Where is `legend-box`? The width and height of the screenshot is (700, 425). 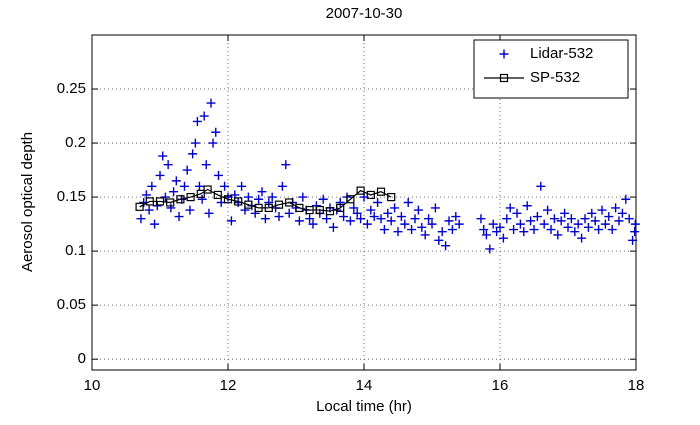
legend-box is located at coordinates (551, 69).